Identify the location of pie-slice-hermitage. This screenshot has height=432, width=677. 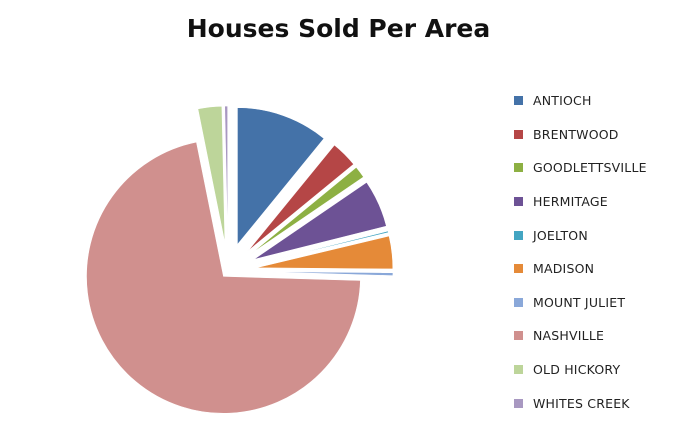
(320, 220).